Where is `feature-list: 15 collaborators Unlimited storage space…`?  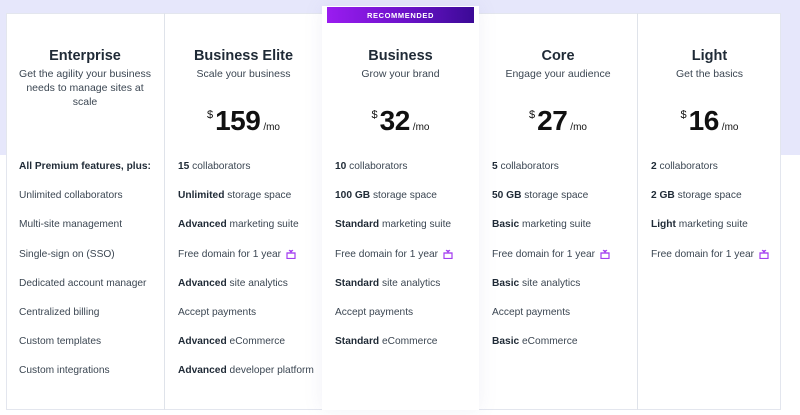
feature-list: 15 collaborators Unlimited storage space… is located at coordinates (247, 277).